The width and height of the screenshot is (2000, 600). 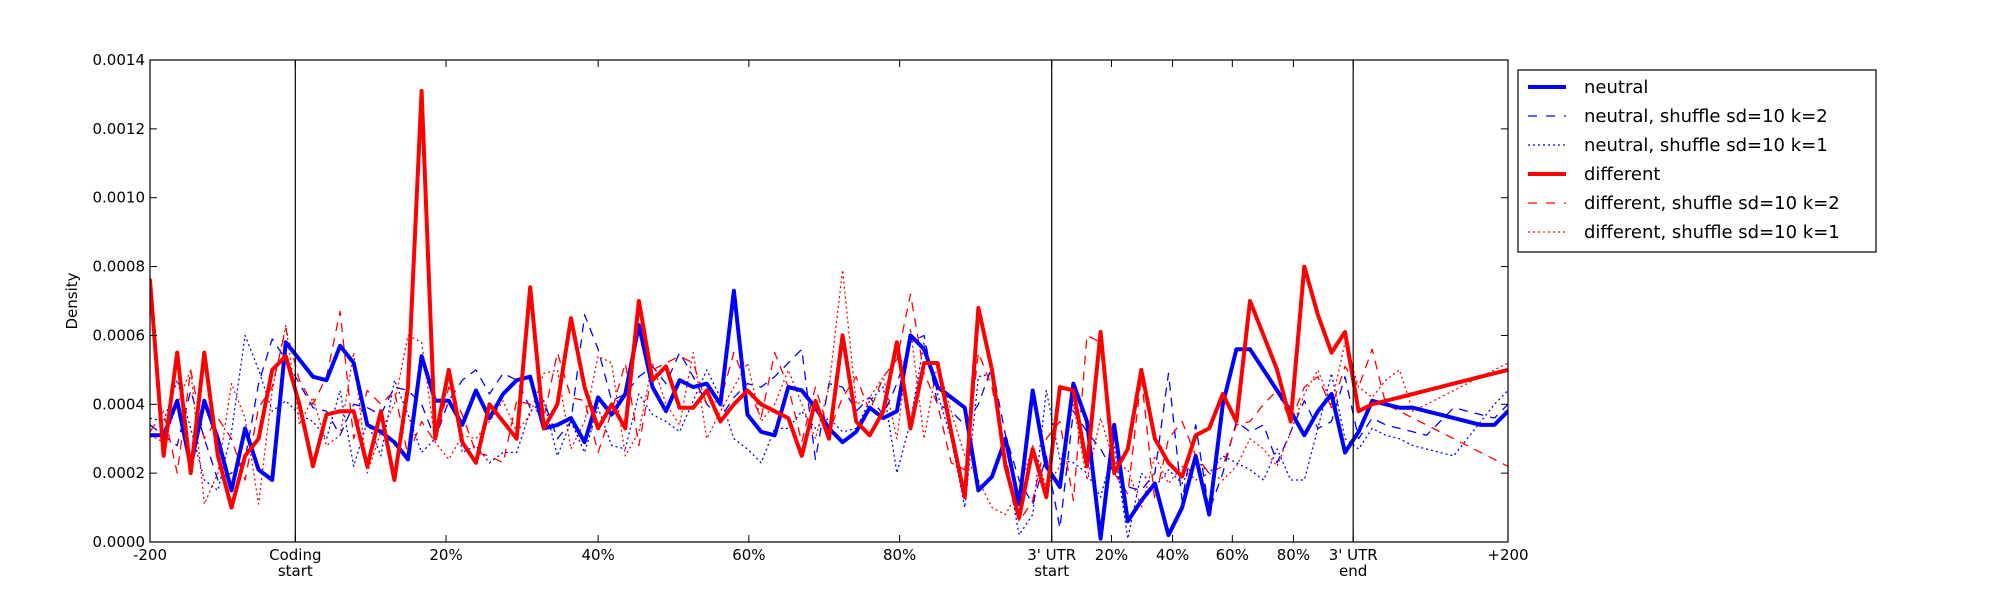 I want to click on x-tick-label: Coding, so click(x=295, y=555).